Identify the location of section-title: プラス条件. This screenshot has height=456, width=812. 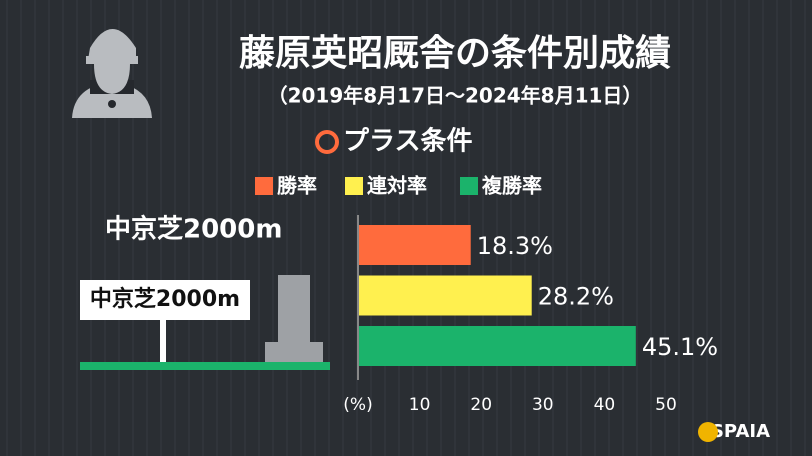
(407, 142).